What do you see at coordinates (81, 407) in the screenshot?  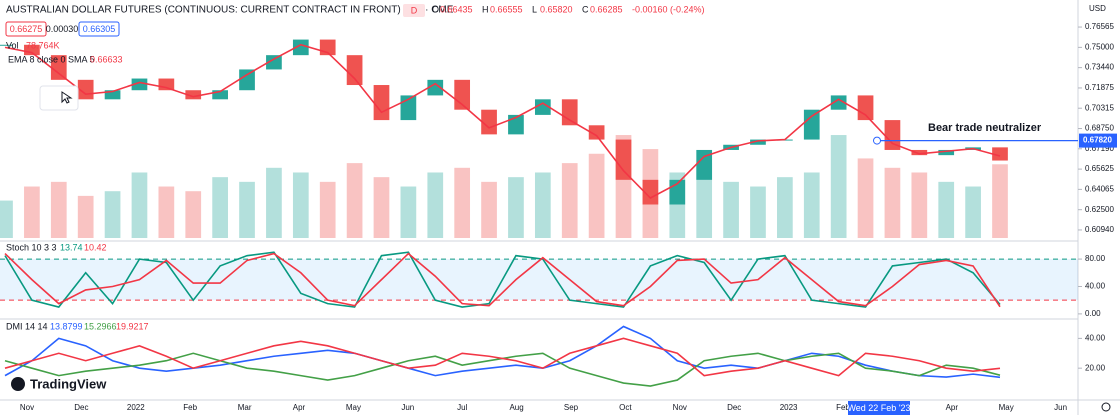 I see `x-tick-label: Dec` at bounding box center [81, 407].